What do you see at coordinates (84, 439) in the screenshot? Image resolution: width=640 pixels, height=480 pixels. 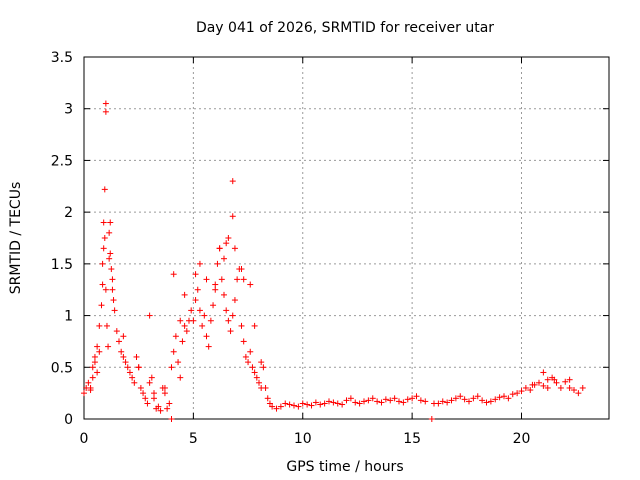 I see `x-tick-label: 0` at bounding box center [84, 439].